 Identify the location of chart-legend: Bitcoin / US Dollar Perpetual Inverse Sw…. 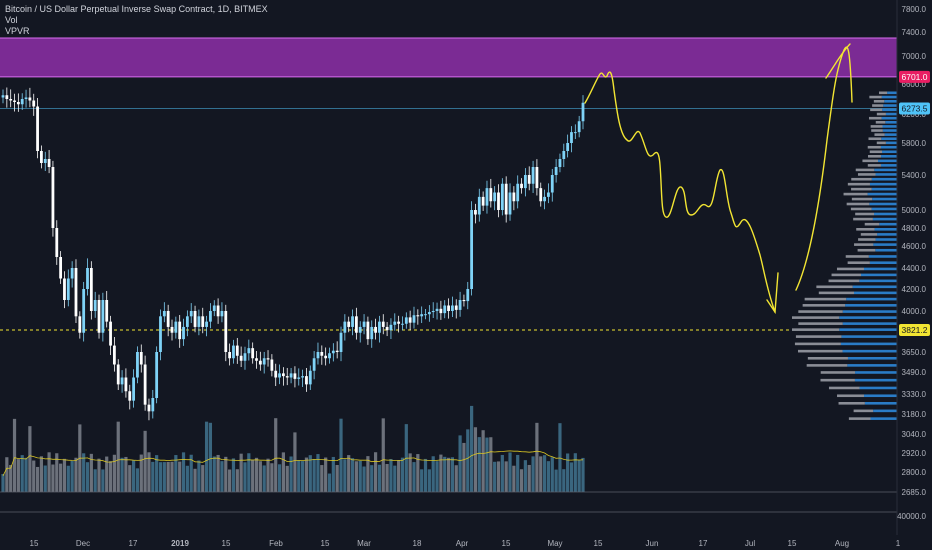
(136, 20).